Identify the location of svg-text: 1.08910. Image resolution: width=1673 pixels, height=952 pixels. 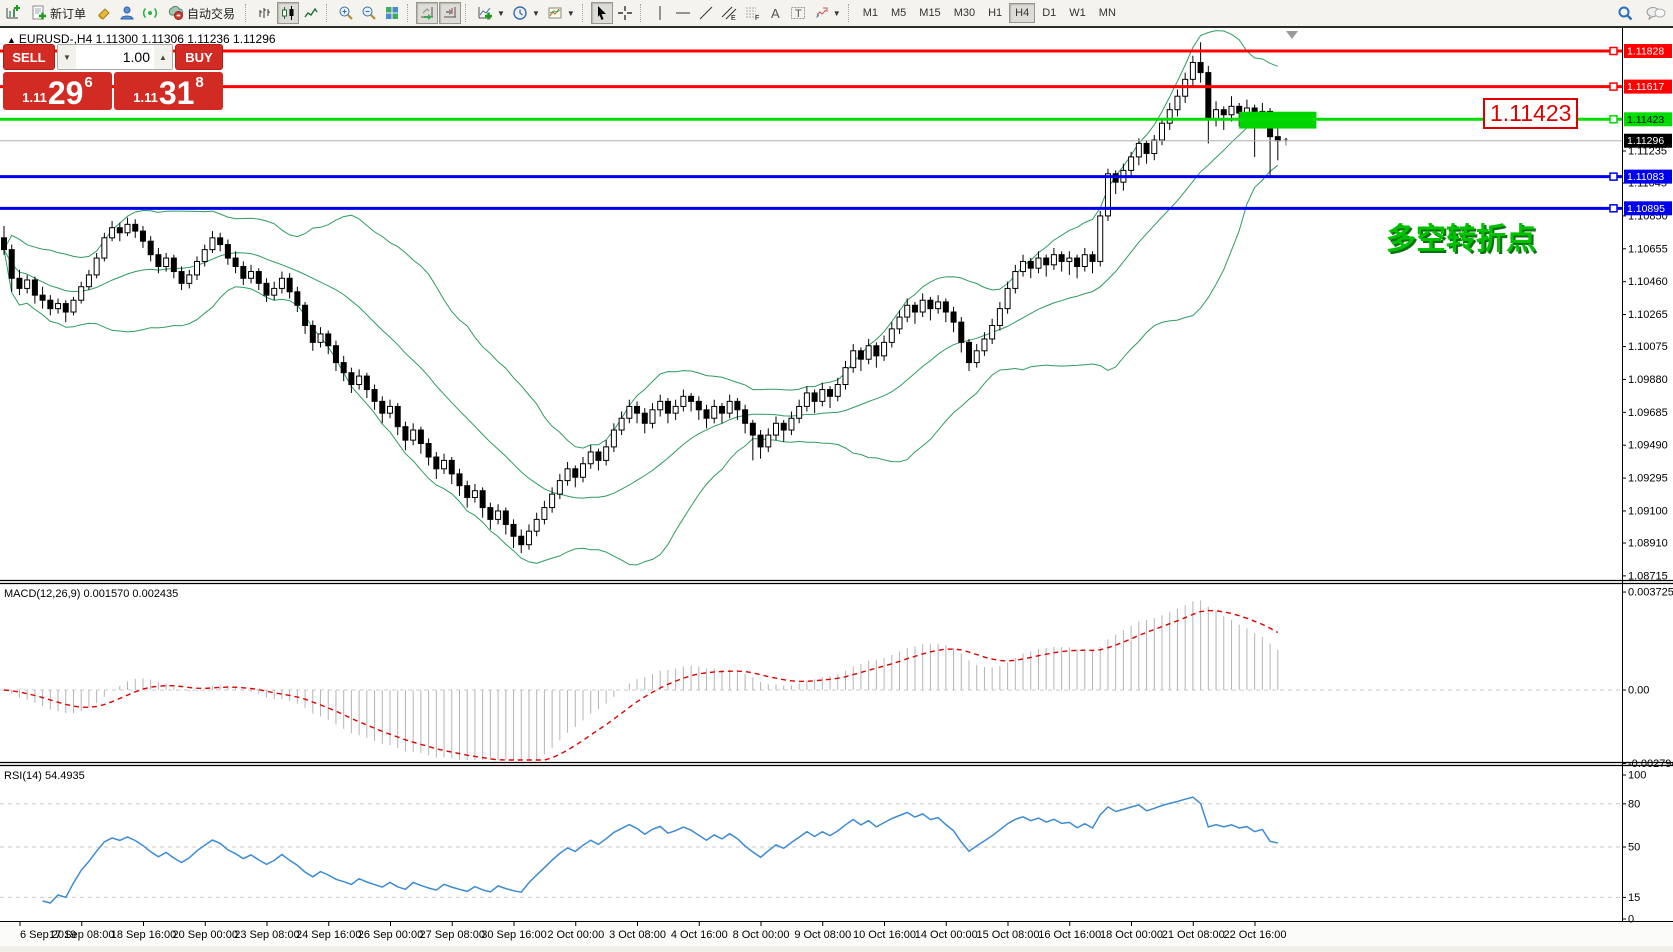
(1648, 543).